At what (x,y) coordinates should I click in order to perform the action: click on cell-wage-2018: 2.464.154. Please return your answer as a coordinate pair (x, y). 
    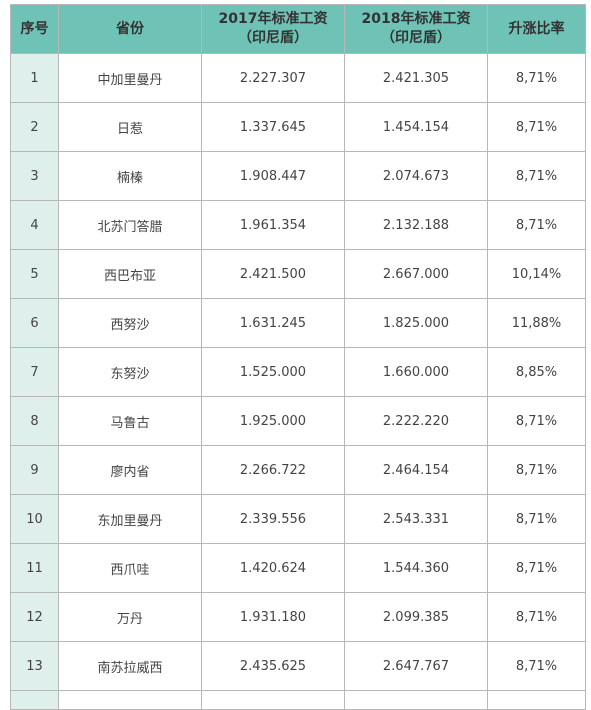
    Looking at the image, I should click on (416, 470).